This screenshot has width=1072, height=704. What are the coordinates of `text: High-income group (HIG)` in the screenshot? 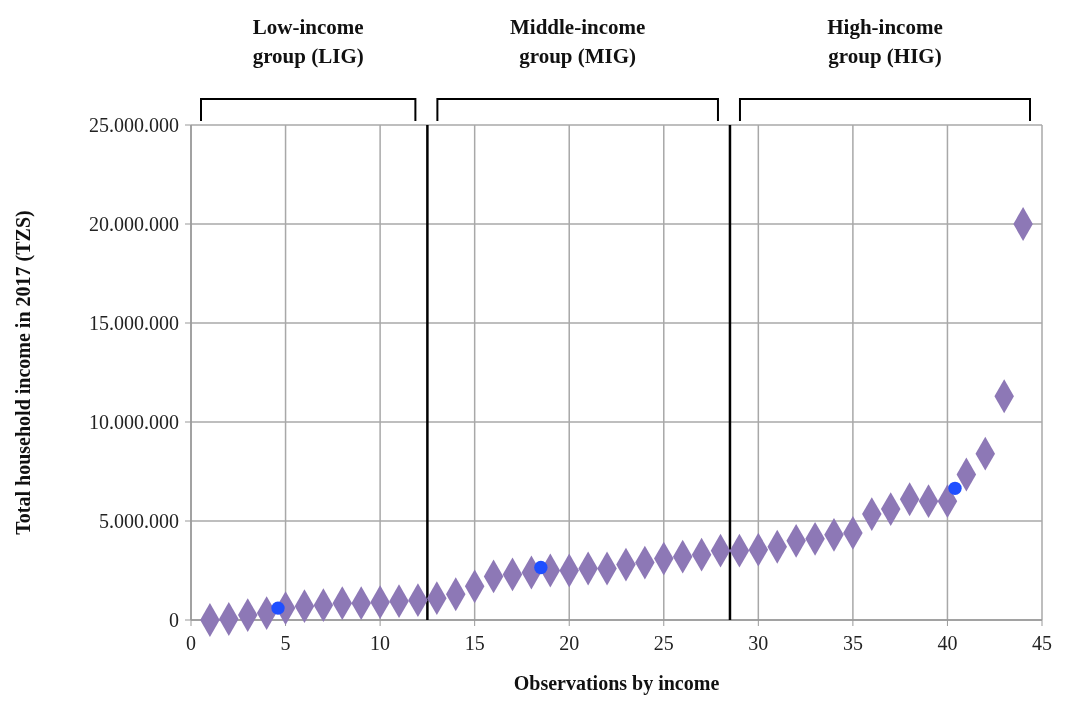 It's located at (885, 41).